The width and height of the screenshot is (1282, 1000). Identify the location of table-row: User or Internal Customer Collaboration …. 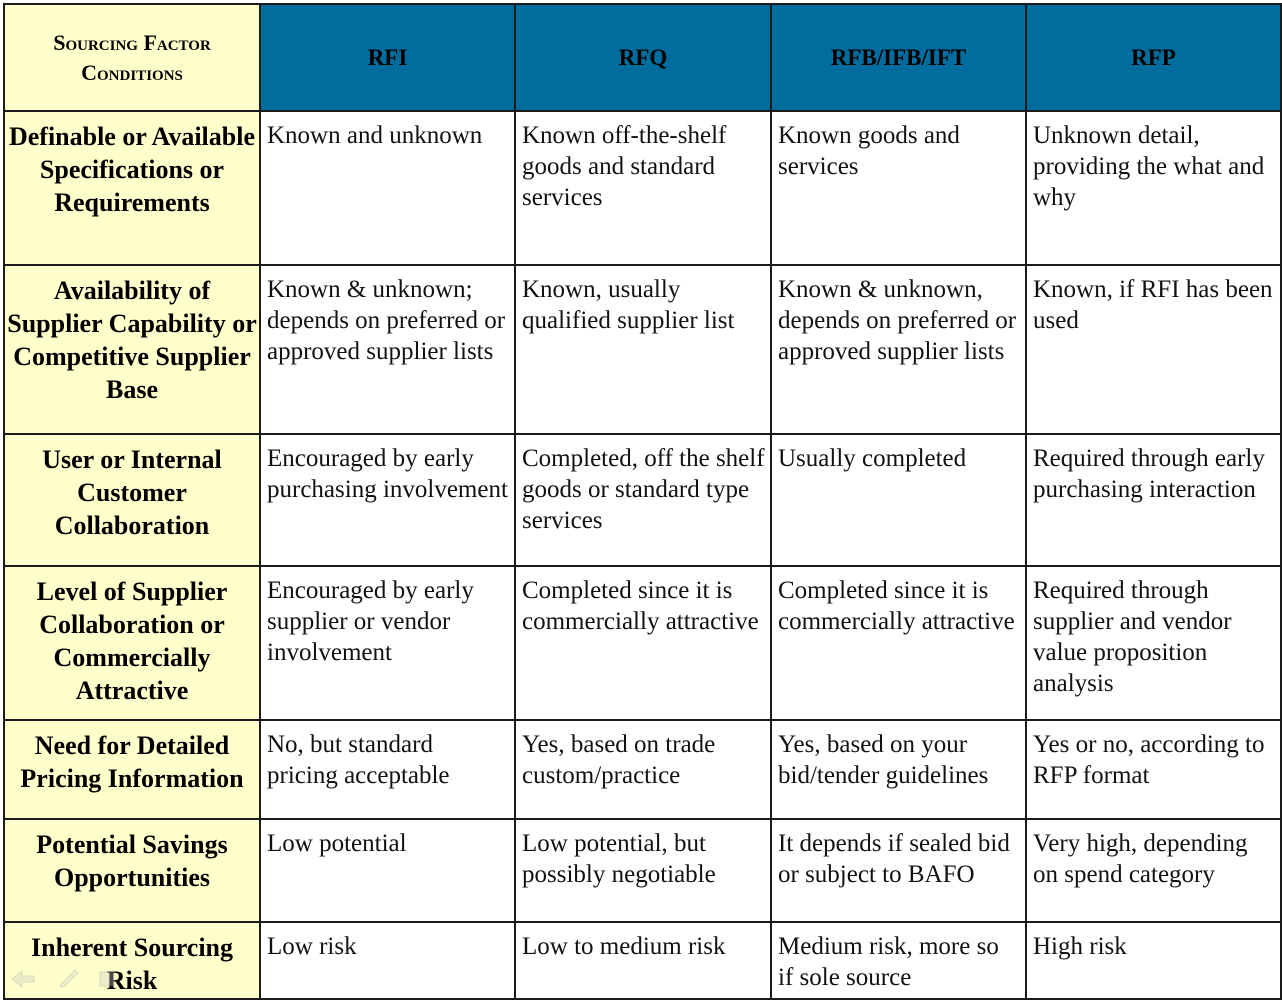
(642, 500).